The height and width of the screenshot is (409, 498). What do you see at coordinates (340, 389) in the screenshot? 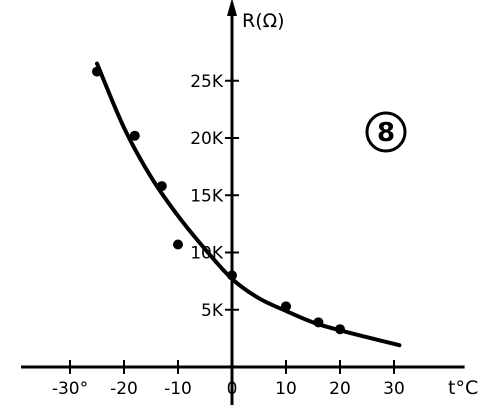
I see `x-tick-label: 20` at bounding box center [340, 389].